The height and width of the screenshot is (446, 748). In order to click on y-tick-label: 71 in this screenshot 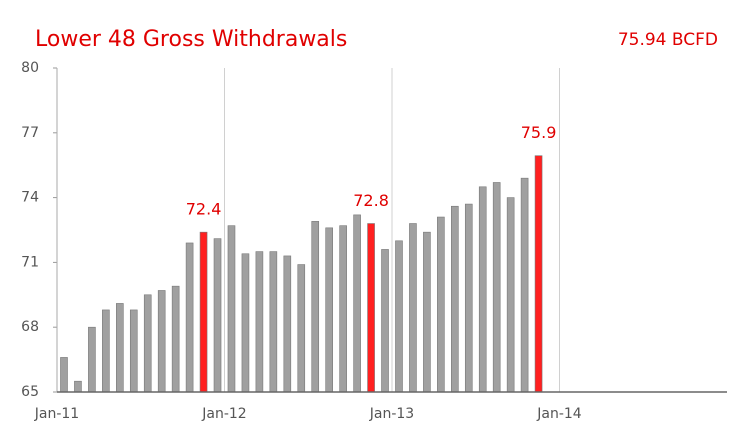, I will do `click(30, 262)`.